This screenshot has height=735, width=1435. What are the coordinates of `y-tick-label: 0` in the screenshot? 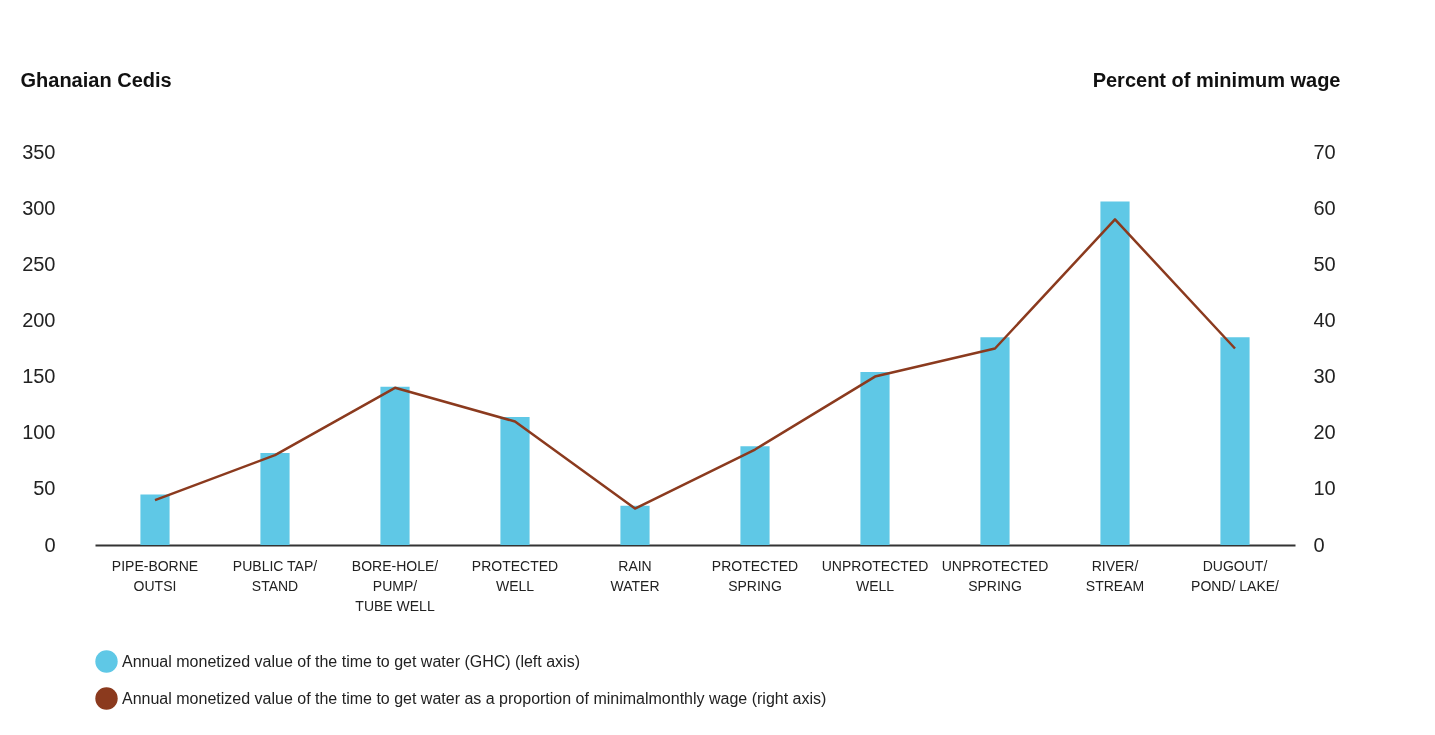 It's located at (50, 544).